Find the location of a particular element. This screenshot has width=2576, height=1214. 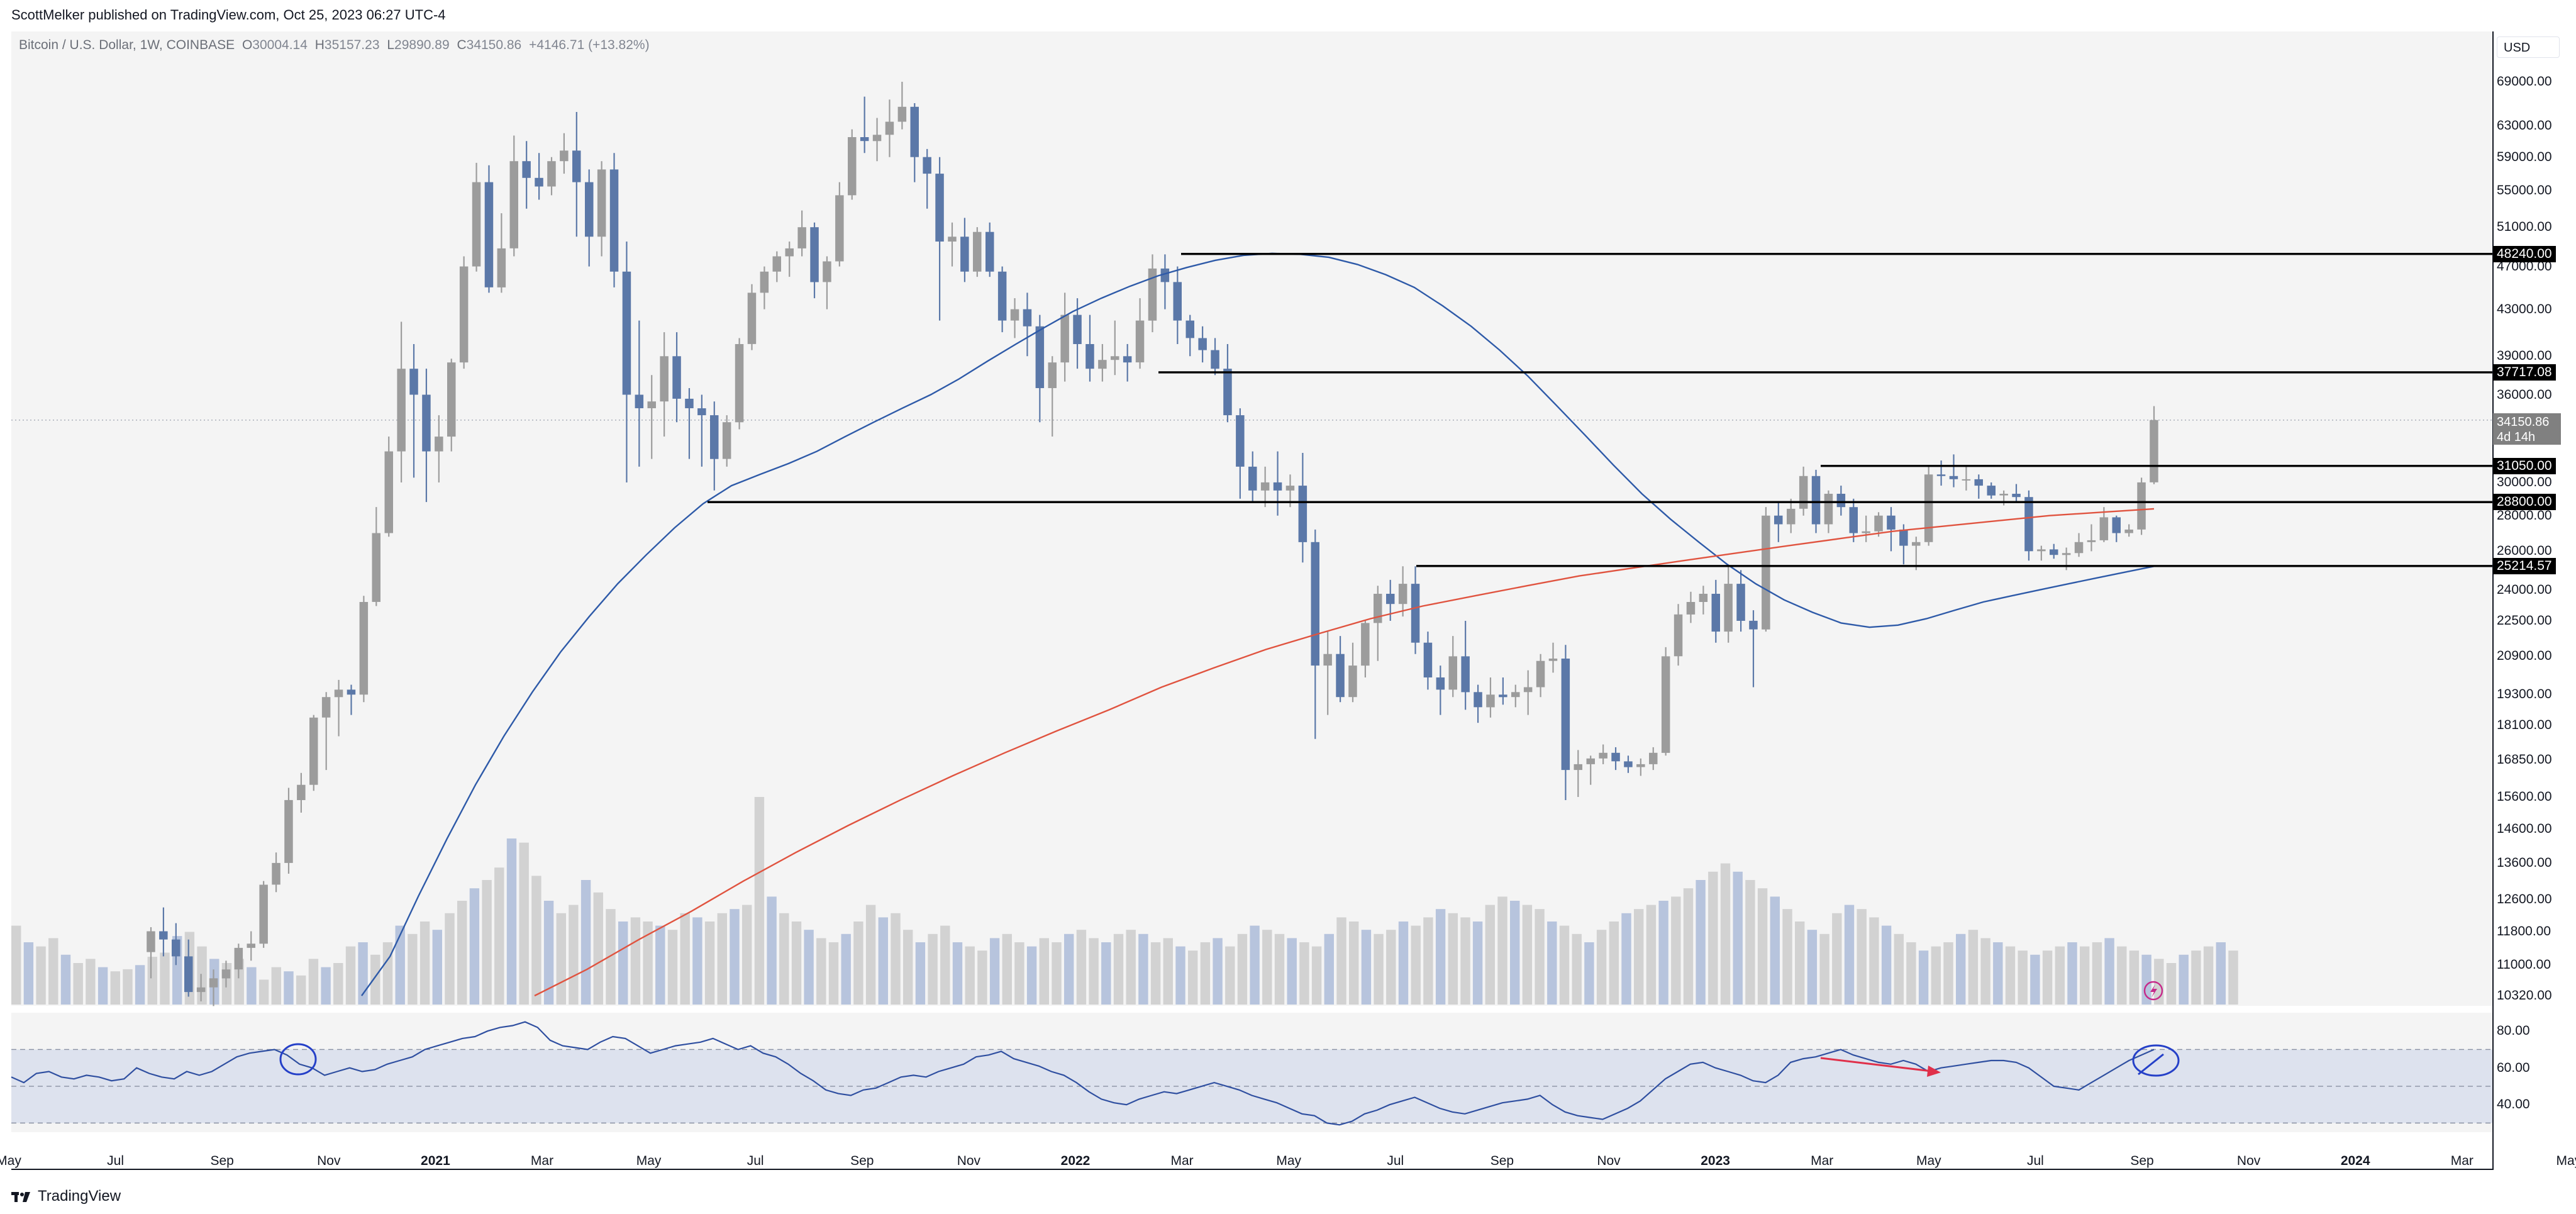

footer-brand: TradingView is located at coordinates (66, 1196).